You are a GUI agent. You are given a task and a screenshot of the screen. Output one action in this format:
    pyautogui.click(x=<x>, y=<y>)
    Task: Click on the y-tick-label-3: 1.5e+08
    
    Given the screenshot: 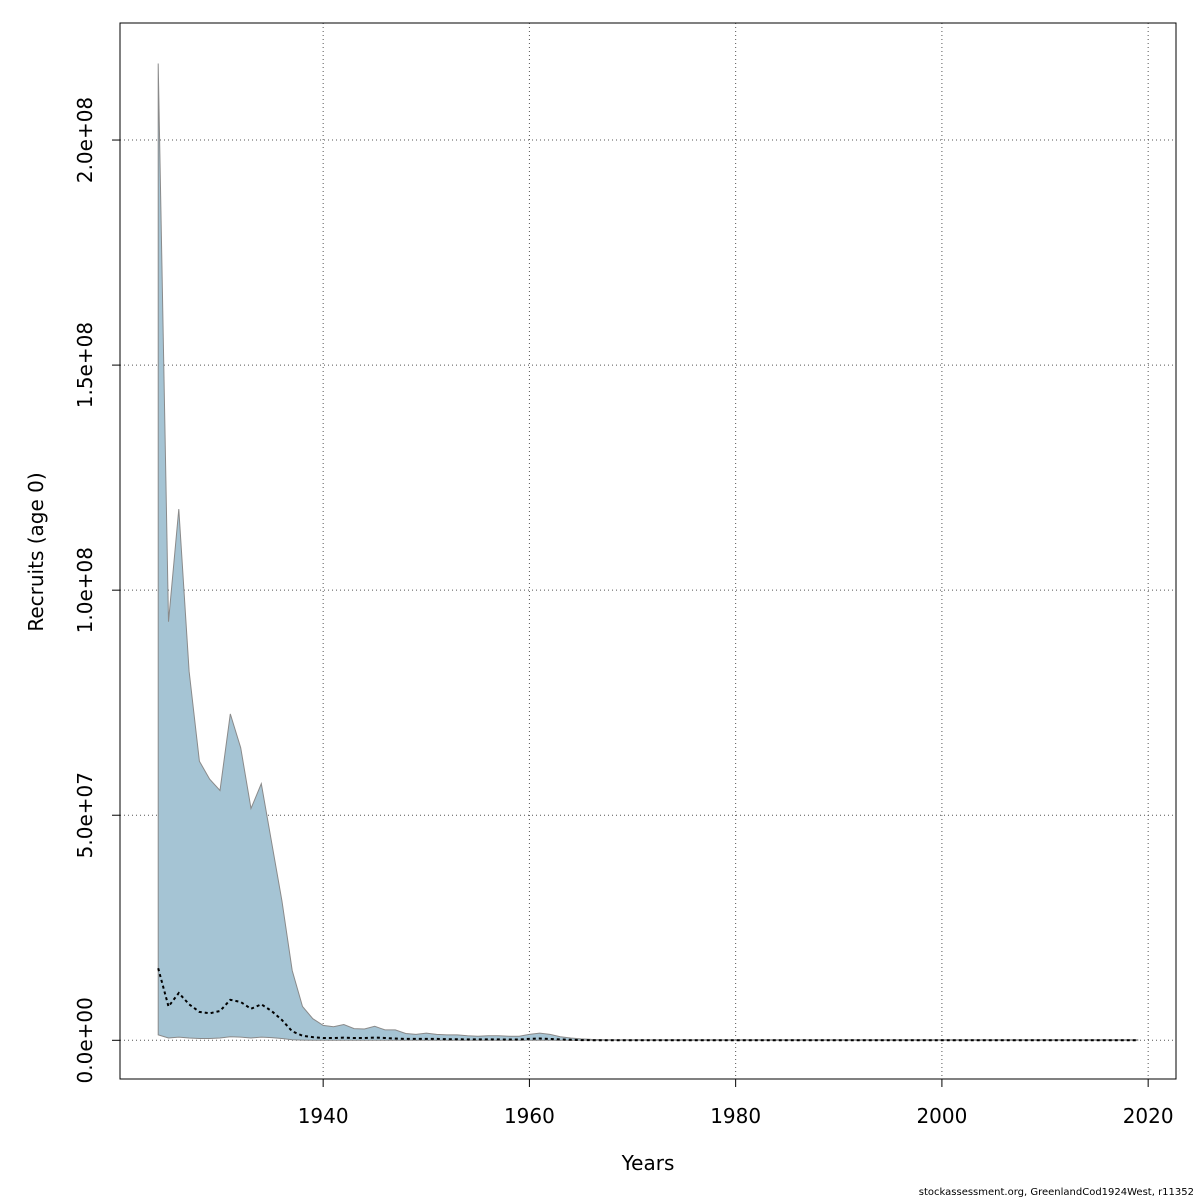 What is the action you would take?
    pyautogui.click(x=85, y=365)
    